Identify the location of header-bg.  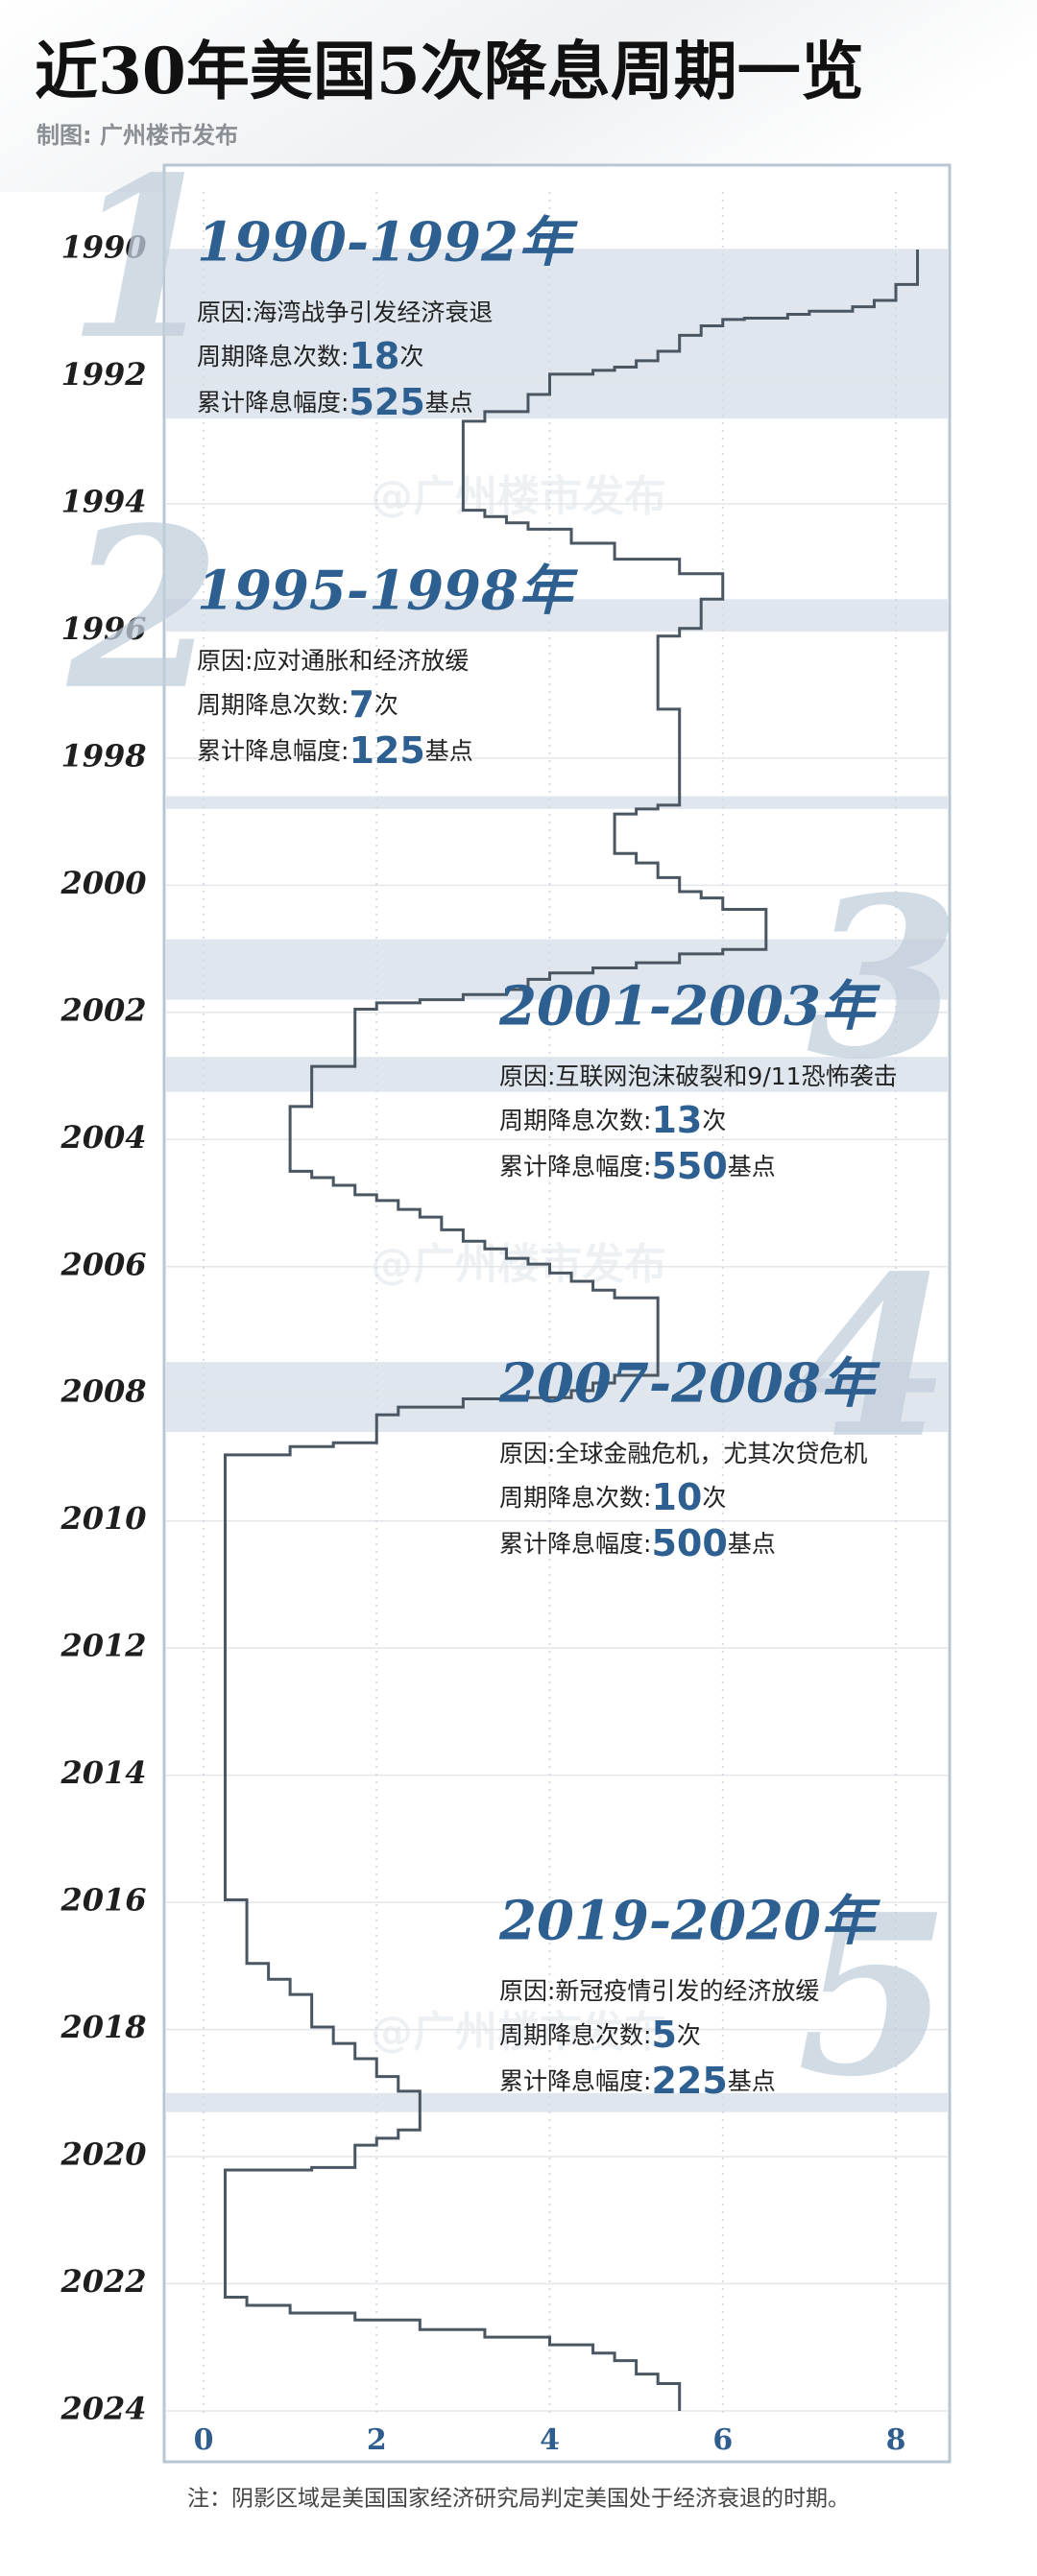
(518, 96).